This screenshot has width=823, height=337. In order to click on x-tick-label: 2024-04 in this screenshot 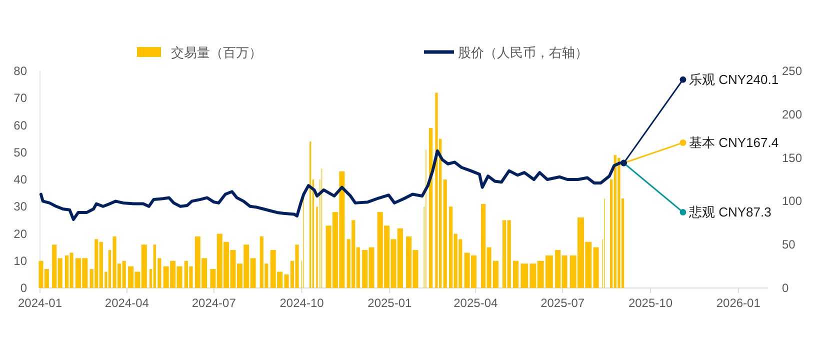, I will do `click(127, 303)`.